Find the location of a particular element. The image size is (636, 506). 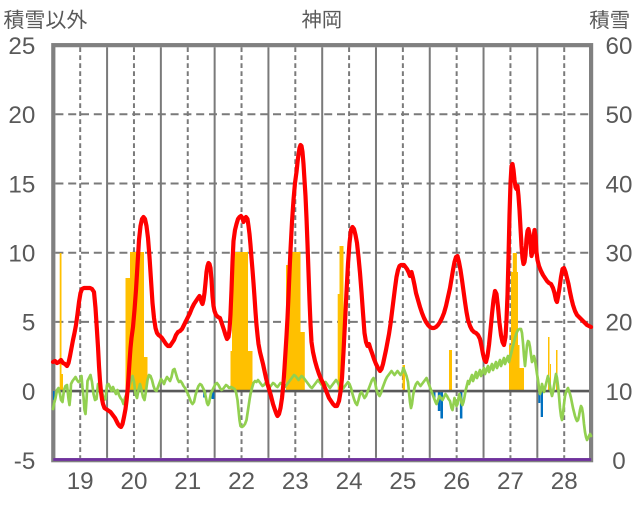

svg-text: 50 is located at coordinates (619, 115).